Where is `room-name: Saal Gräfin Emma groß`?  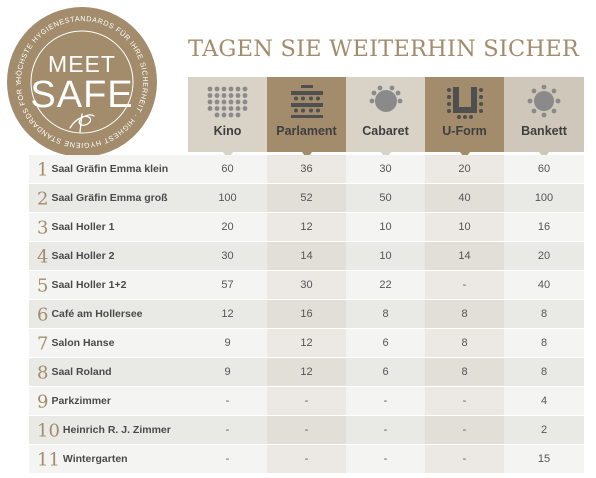
room-name: Saal Gräfin Emma groß is located at coordinates (109, 198).